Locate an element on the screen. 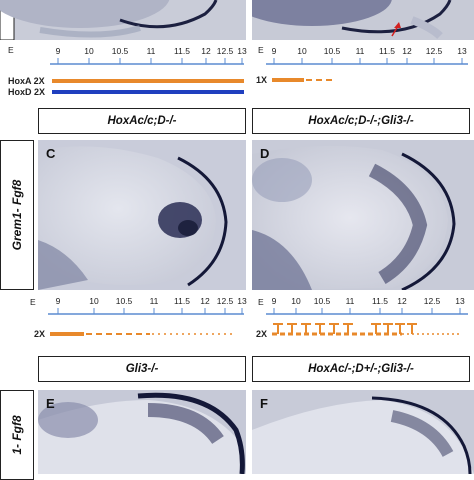 This screenshot has width=474, height=480. timeline-mid-right: E 9 10 10.5 11 11.5 12 12.5 13 2X is located at coordinates (362, 317).